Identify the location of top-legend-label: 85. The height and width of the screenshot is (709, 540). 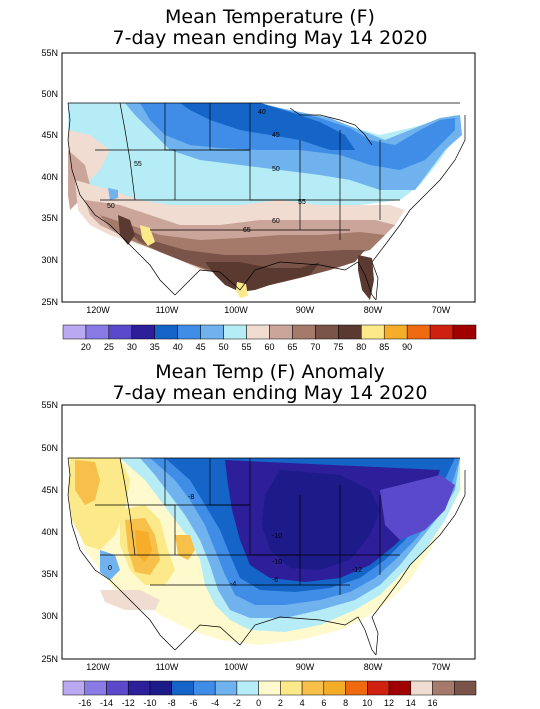
(384, 347).